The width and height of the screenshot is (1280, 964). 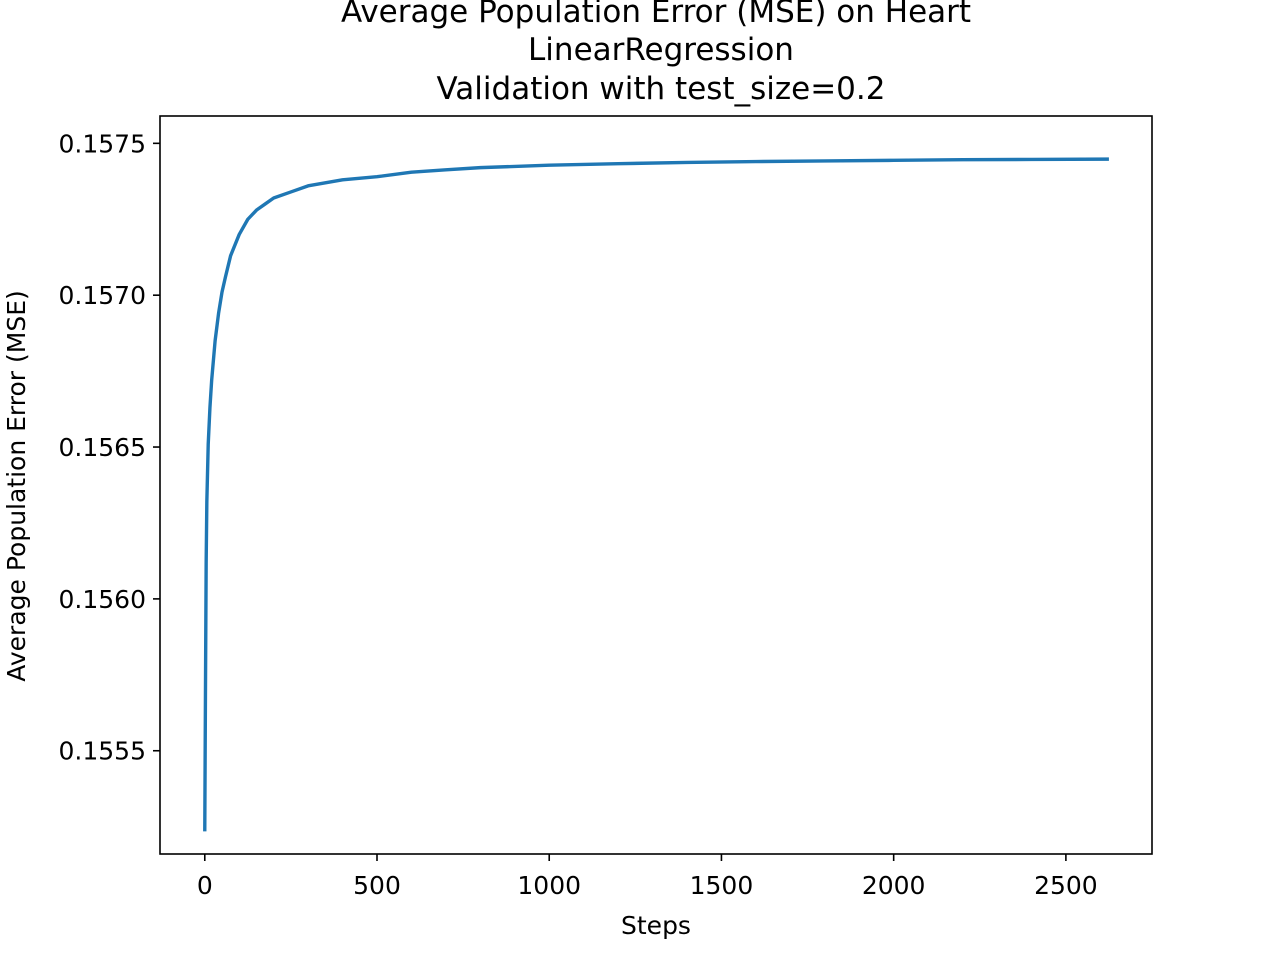 What do you see at coordinates (102, 751) in the screenshot?
I see `y-tick-label: 0.1555` at bounding box center [102, 751].